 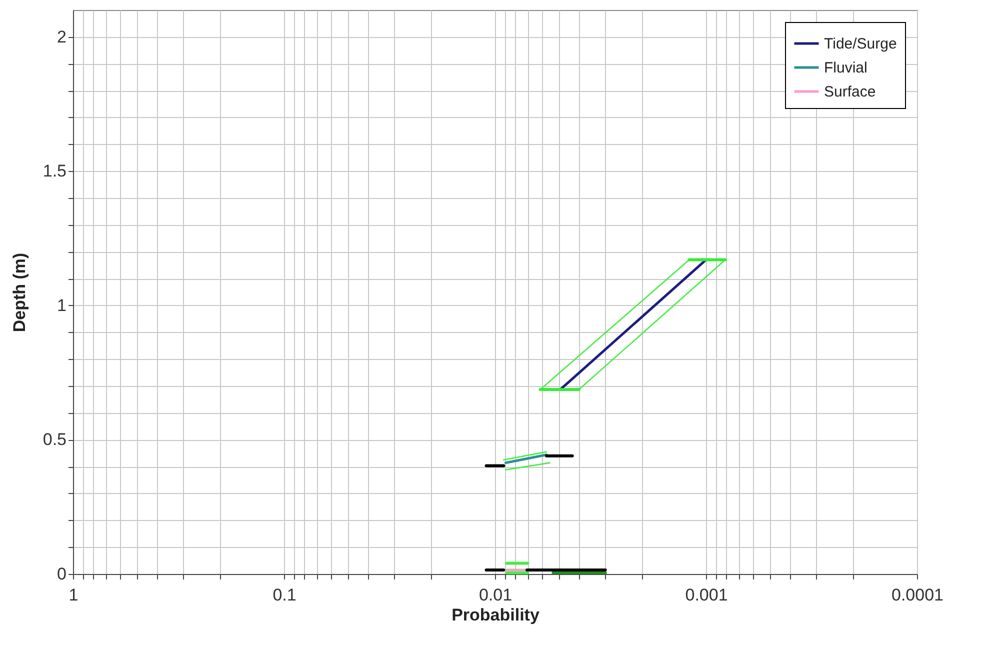 What do you see at coordinates (54, 440) in the screenshot?
I see `y-tick-label: 0.5` at bounding box center [54, 440].